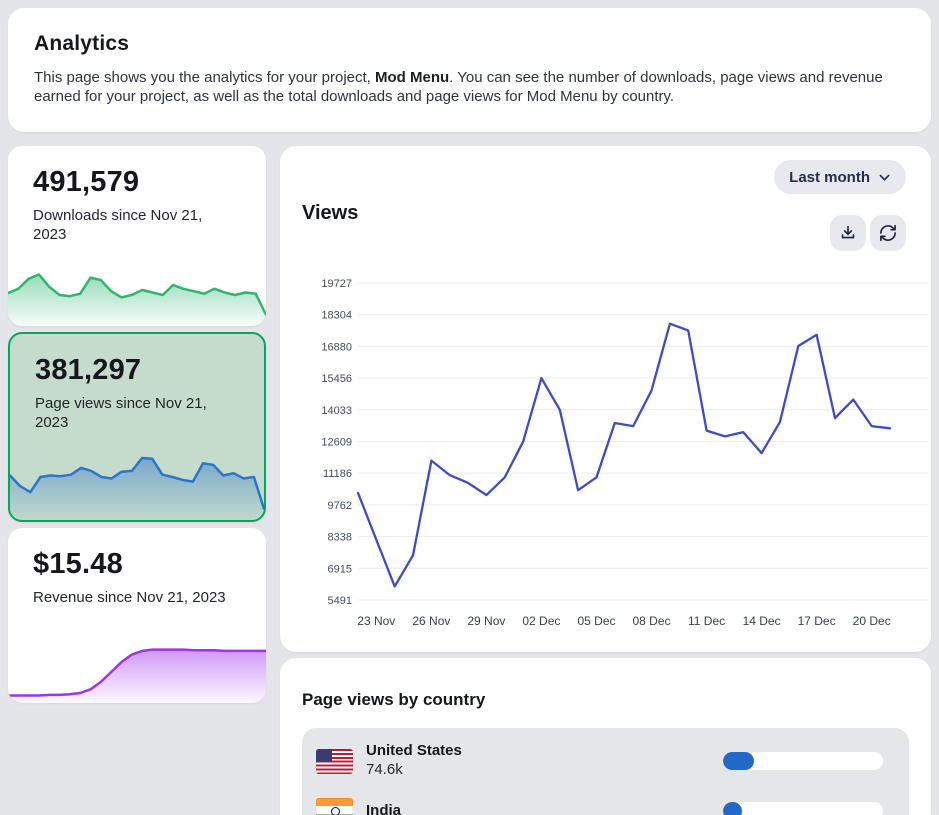  What do you see at coordinates (829, 177) in the screenshot?
I see `time-range-label: Last month` at bounding box center [829, 177].